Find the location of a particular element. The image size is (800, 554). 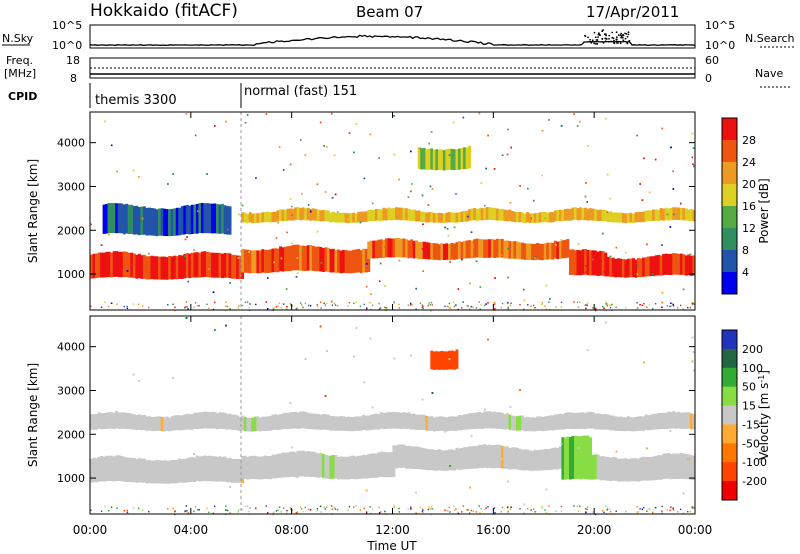

velocity-colorbar-label: Velocity [m s-1] is located at coordinates (764, 415).